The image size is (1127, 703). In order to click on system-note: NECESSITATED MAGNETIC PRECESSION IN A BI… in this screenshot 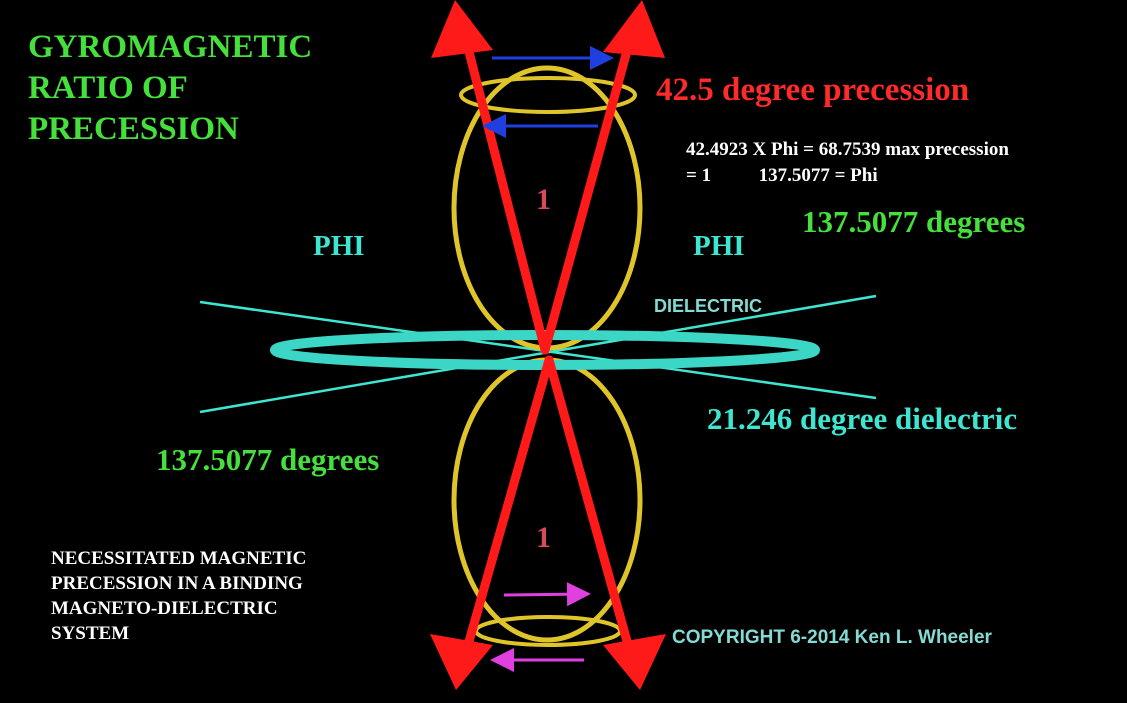, I will do `click(221, 596)`.